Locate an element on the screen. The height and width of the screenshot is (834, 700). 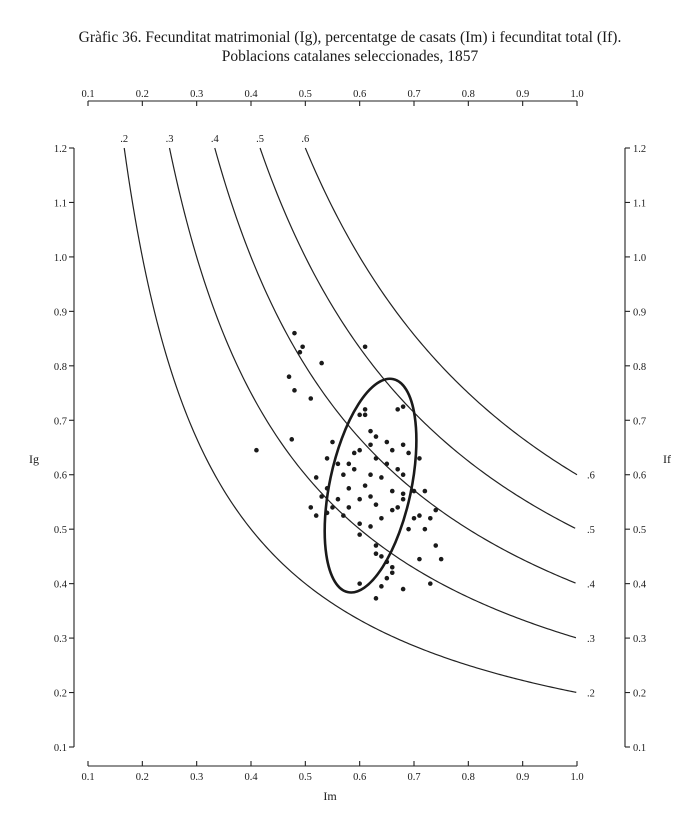
y-tick-label-left: 0.6 is located at coordinates (60, 476).